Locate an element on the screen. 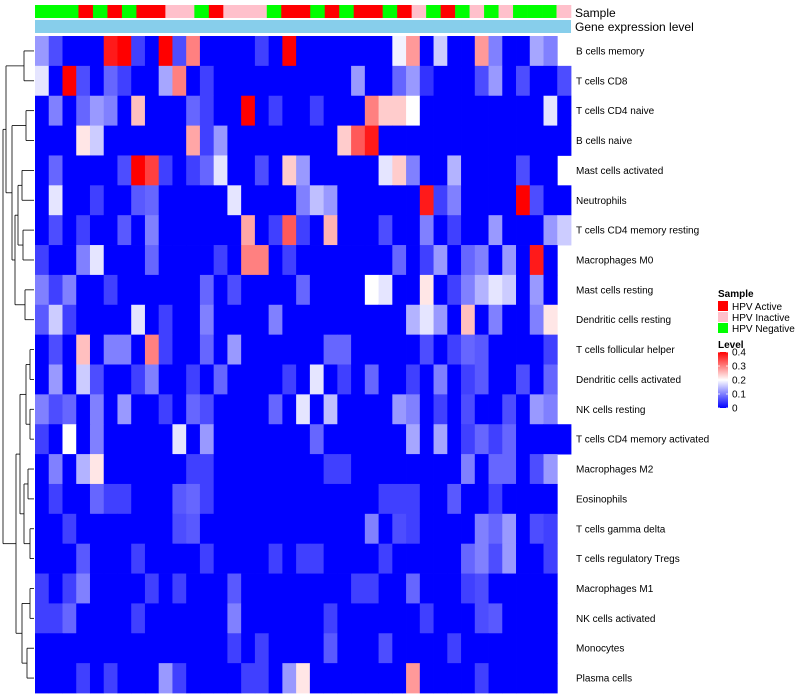  row-dendrogram is located at coordinates (18, 364).